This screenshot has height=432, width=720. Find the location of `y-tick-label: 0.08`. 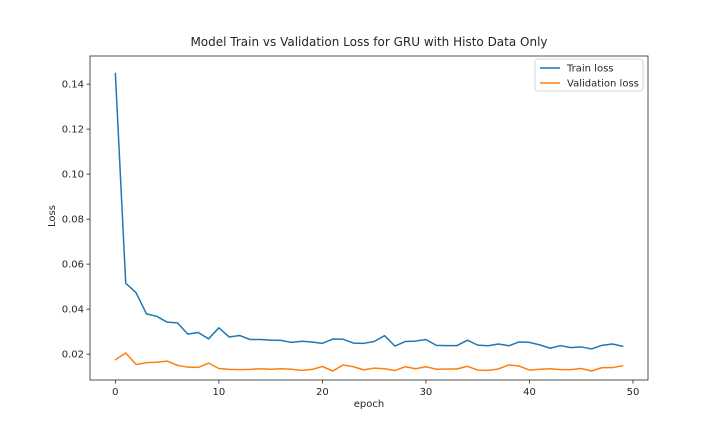

y-tick-label: 0.08 is located at coordinates (73, 220).